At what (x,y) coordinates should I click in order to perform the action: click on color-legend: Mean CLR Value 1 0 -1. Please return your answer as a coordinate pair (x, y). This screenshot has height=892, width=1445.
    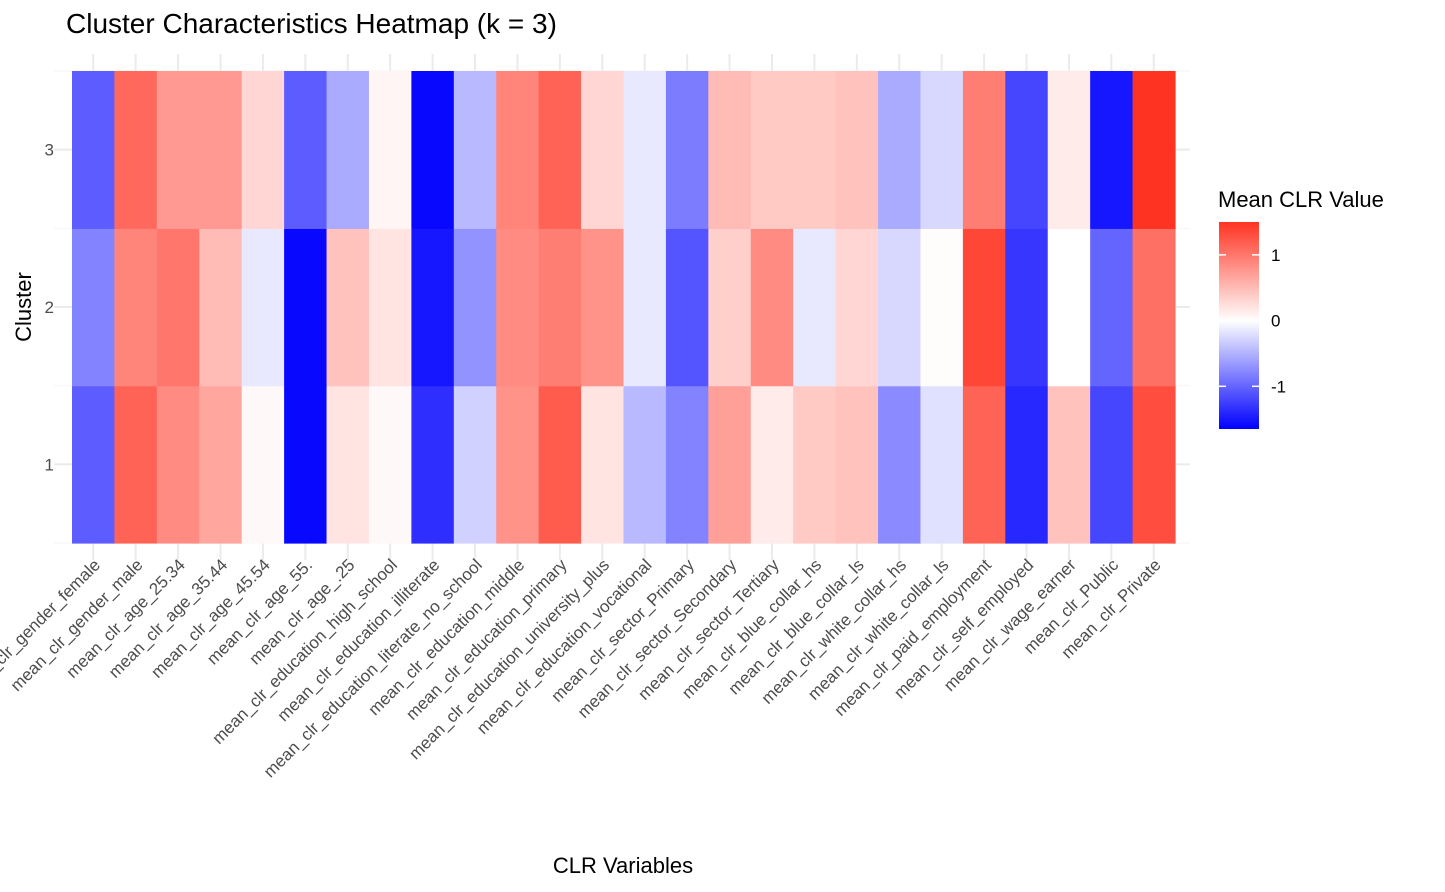
    Looking at the image, I should click on (1301, 308).